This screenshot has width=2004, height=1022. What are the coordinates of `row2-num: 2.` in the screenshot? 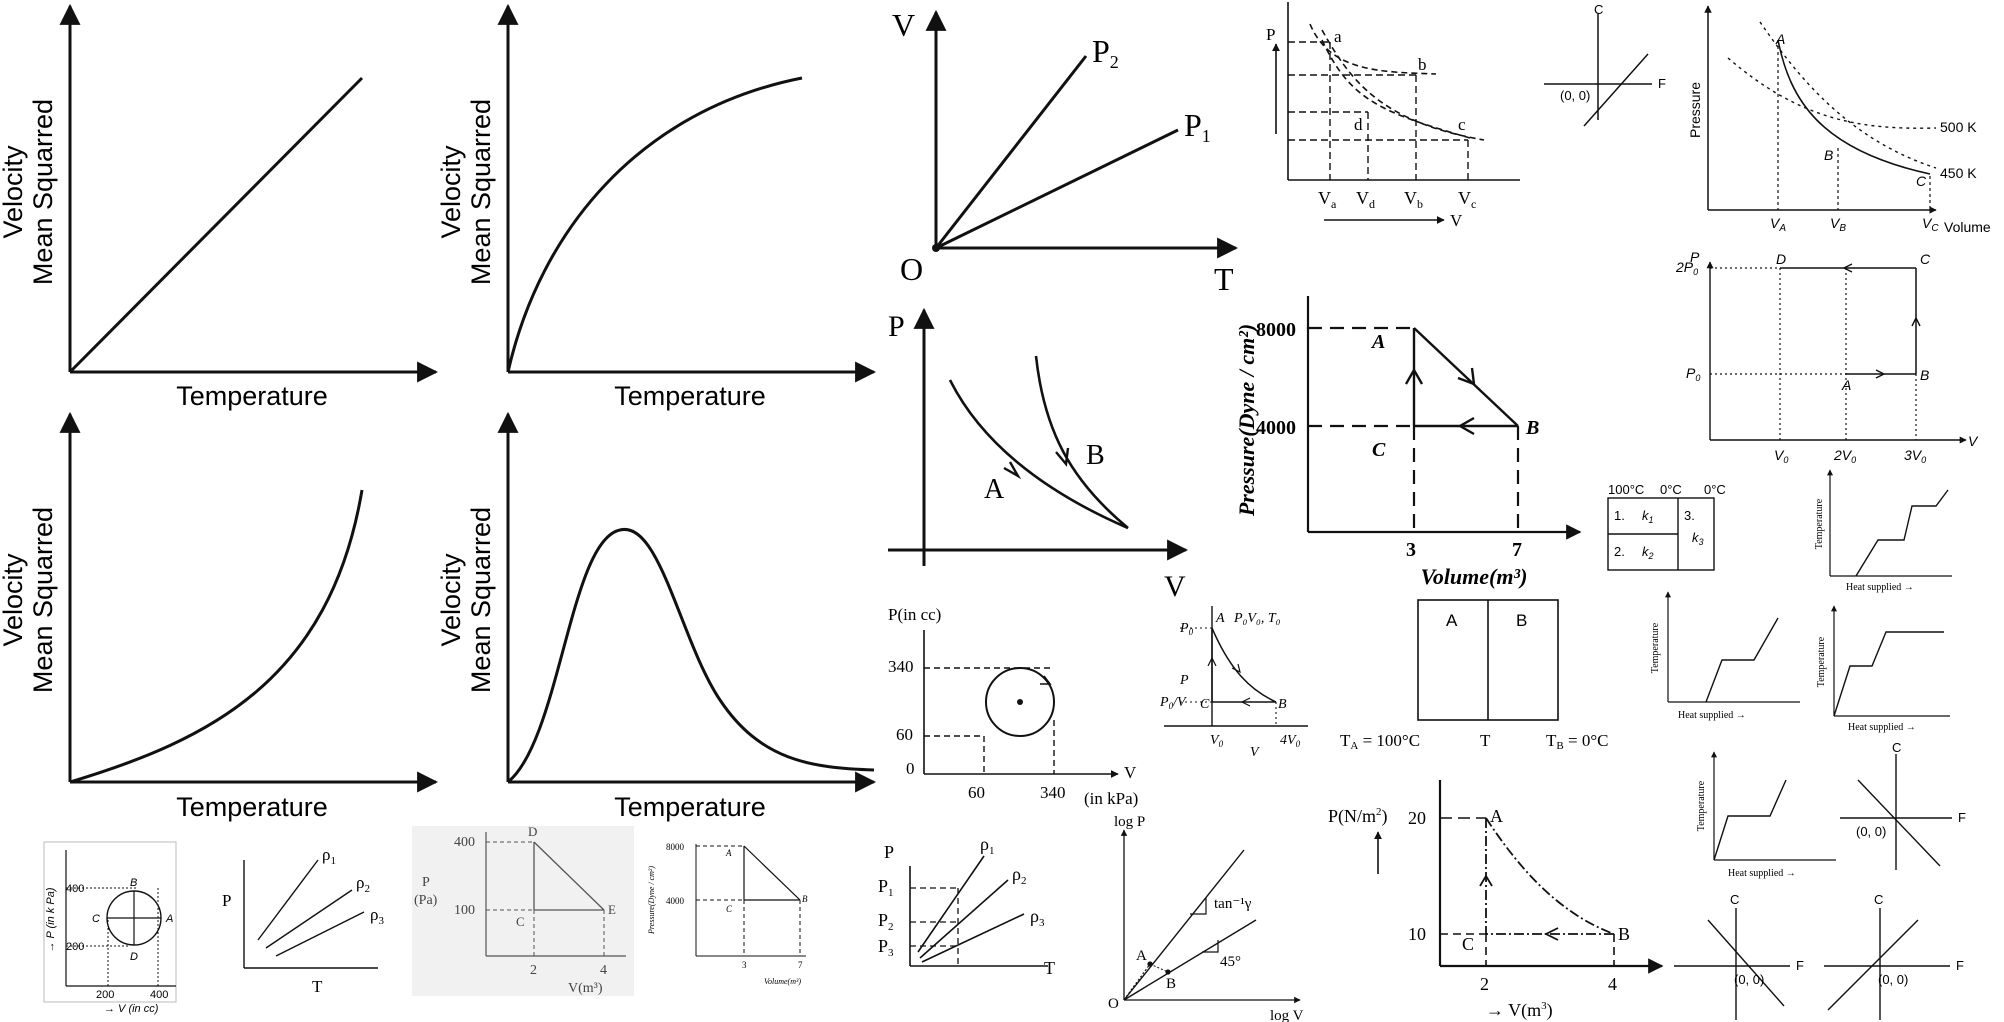 It's located at (1619, 551).